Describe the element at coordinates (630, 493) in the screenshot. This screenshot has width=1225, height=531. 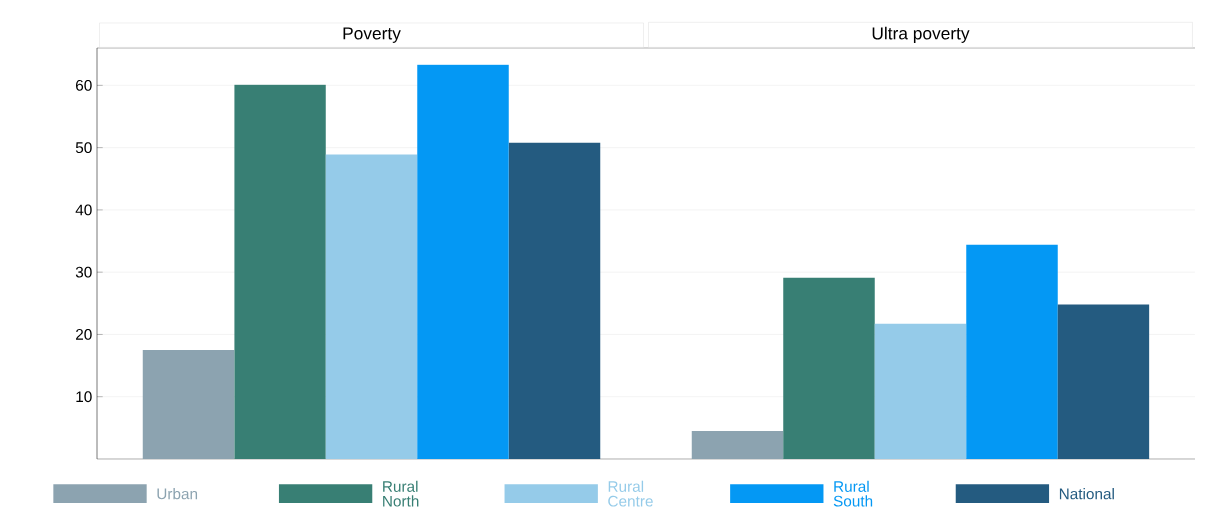
I see `text: Rural Centre` at that location.